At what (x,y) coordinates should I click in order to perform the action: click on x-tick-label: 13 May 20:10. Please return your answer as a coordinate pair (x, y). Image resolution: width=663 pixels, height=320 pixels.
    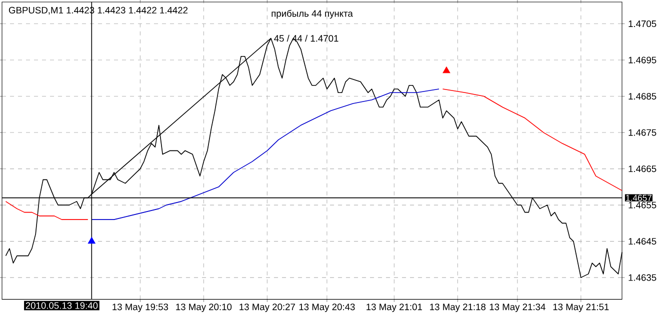
    Looking at the image, I should click on (204, 308).